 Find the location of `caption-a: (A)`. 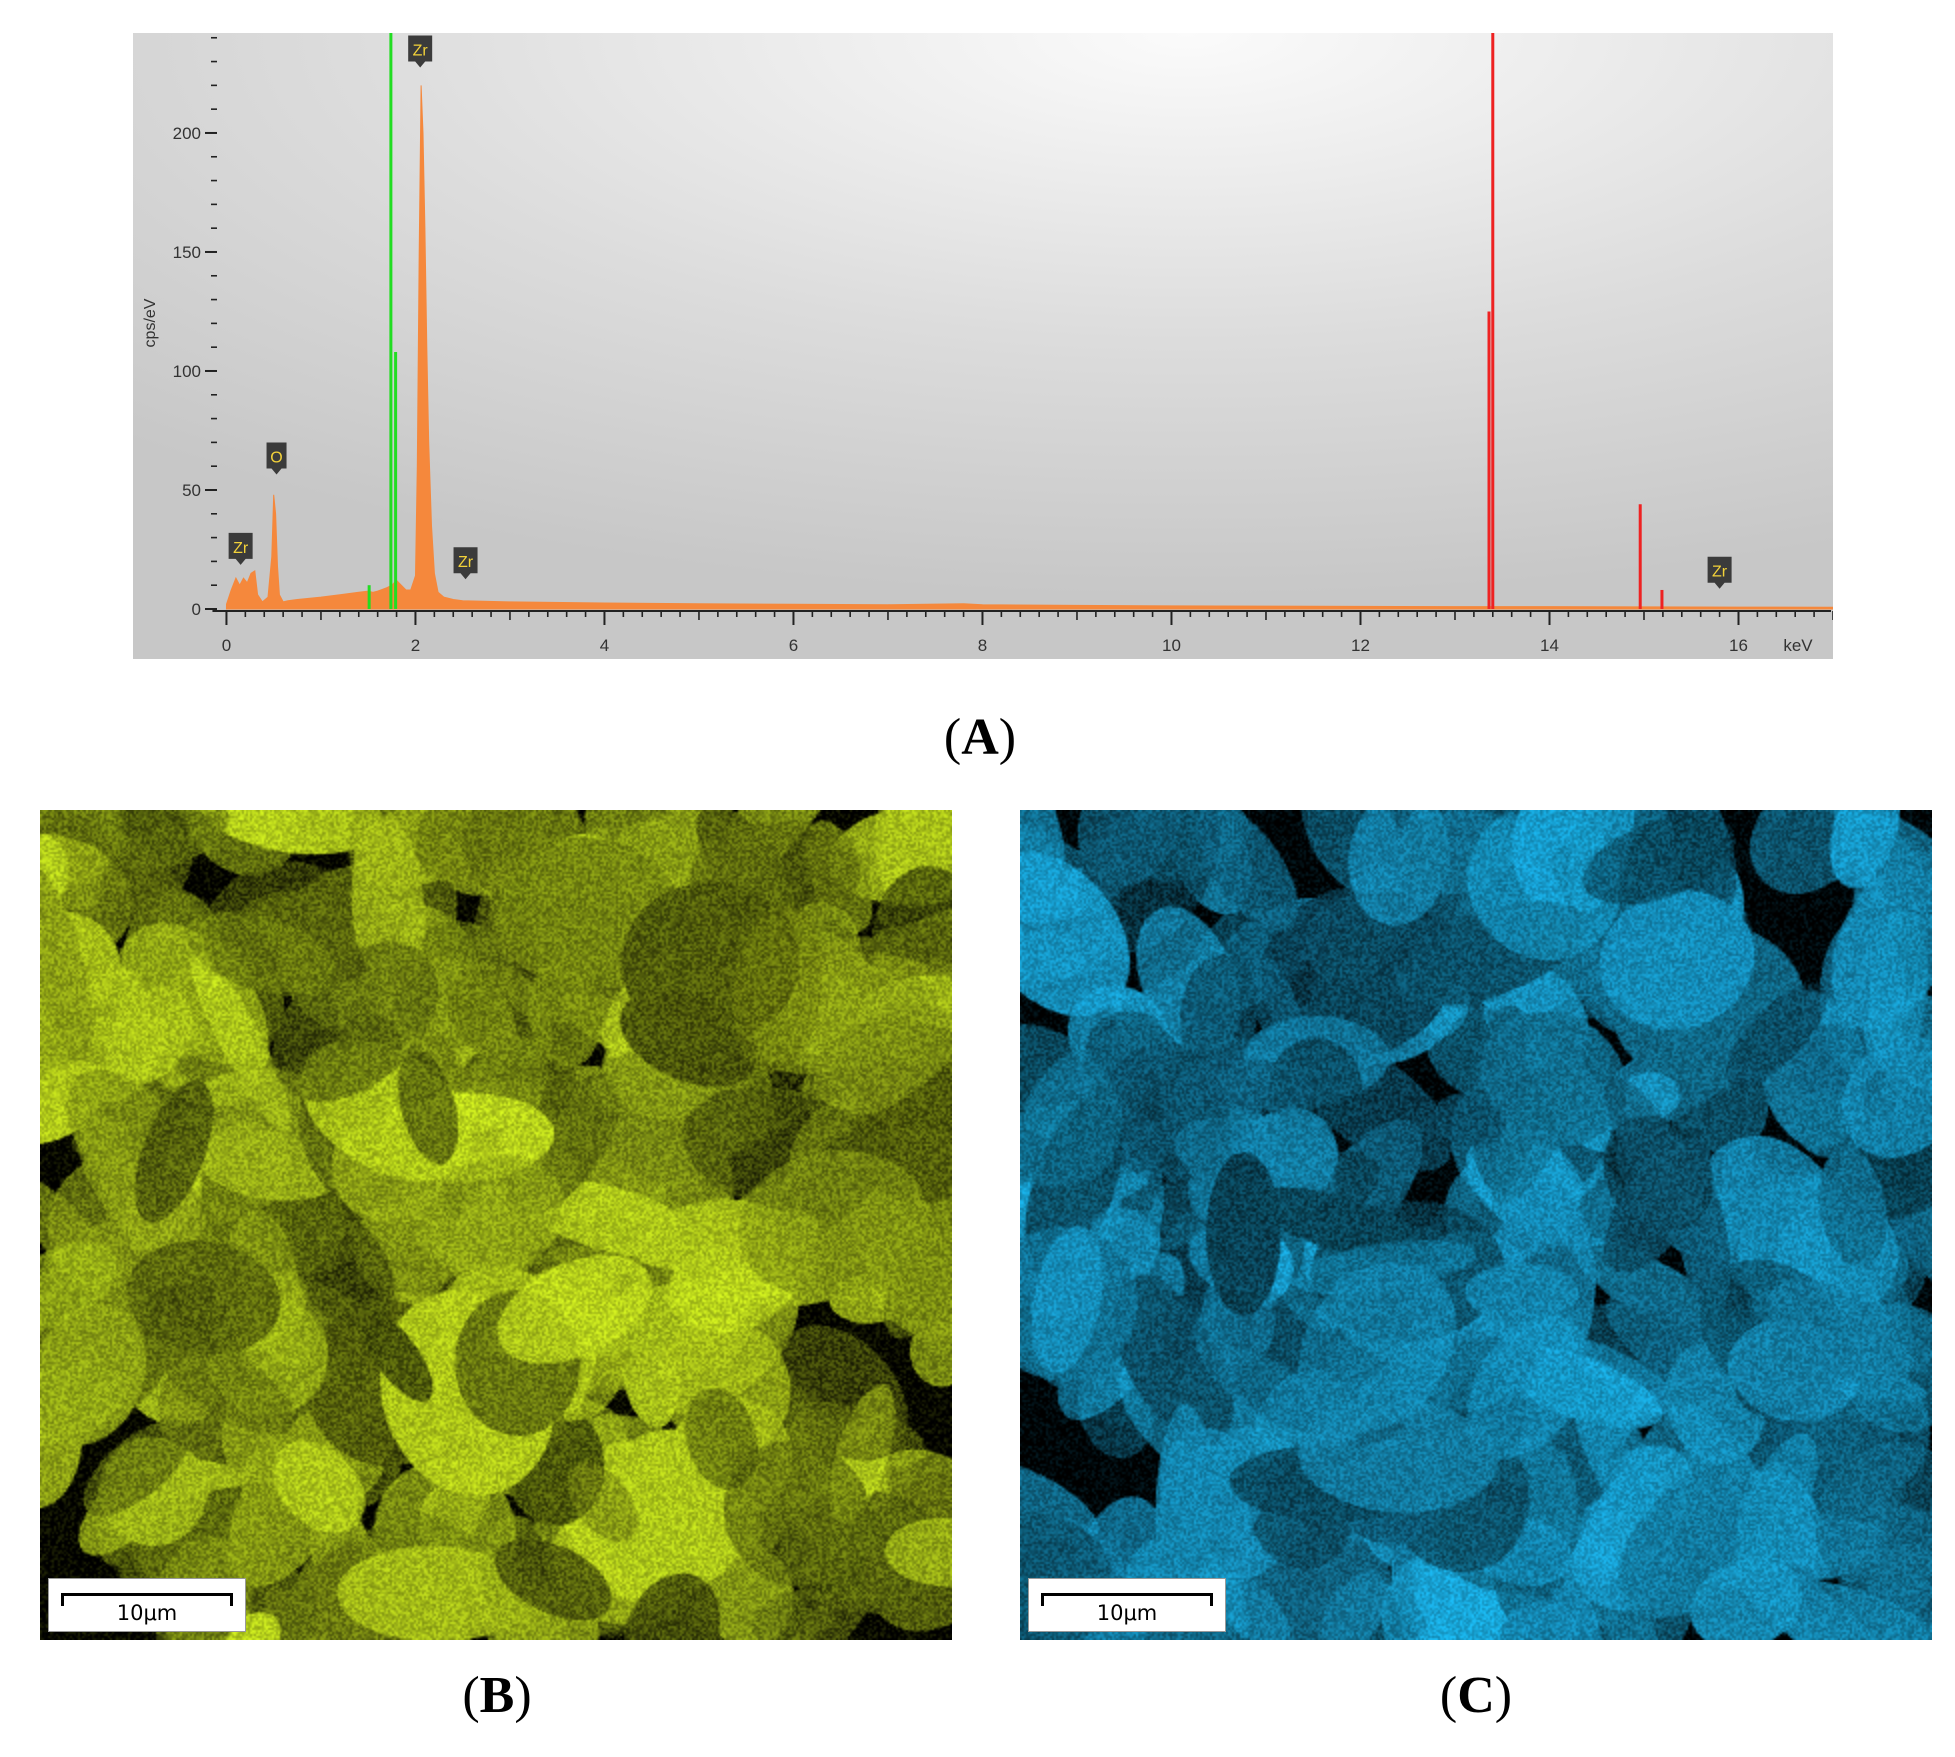

caption-a: (A) is located at coordinates (980, 737).